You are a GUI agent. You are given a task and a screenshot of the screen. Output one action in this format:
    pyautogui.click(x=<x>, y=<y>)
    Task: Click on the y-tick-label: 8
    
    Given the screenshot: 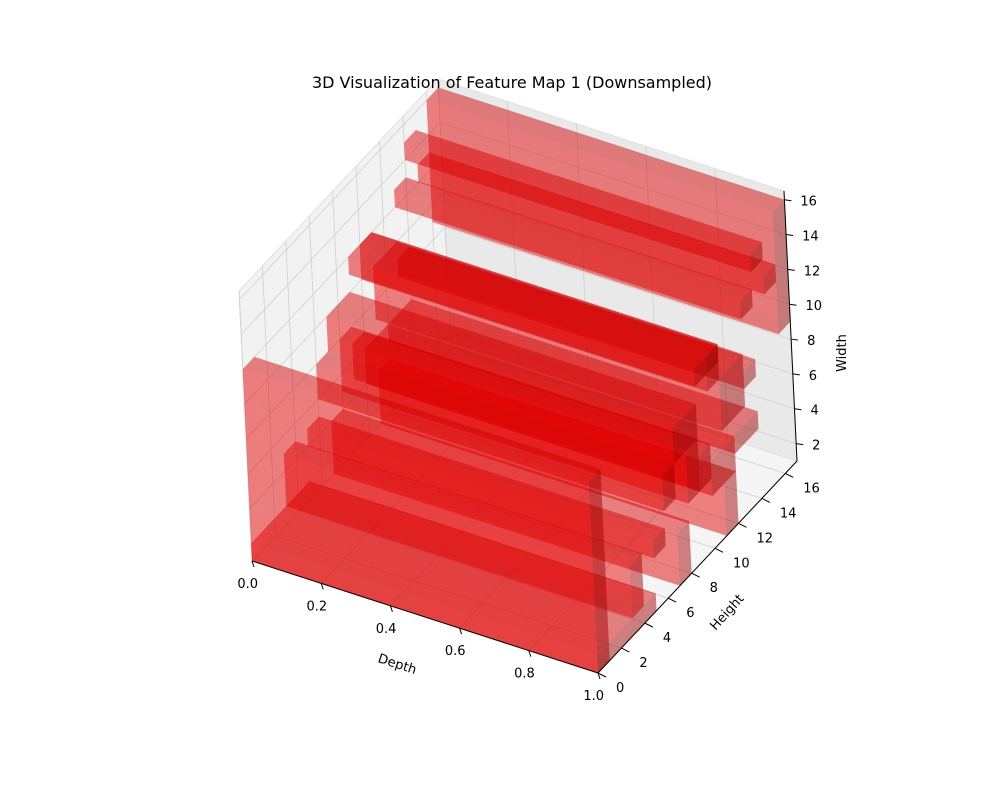 What is the action you would take?
    pyautogui.click(x=714, y=588)
    